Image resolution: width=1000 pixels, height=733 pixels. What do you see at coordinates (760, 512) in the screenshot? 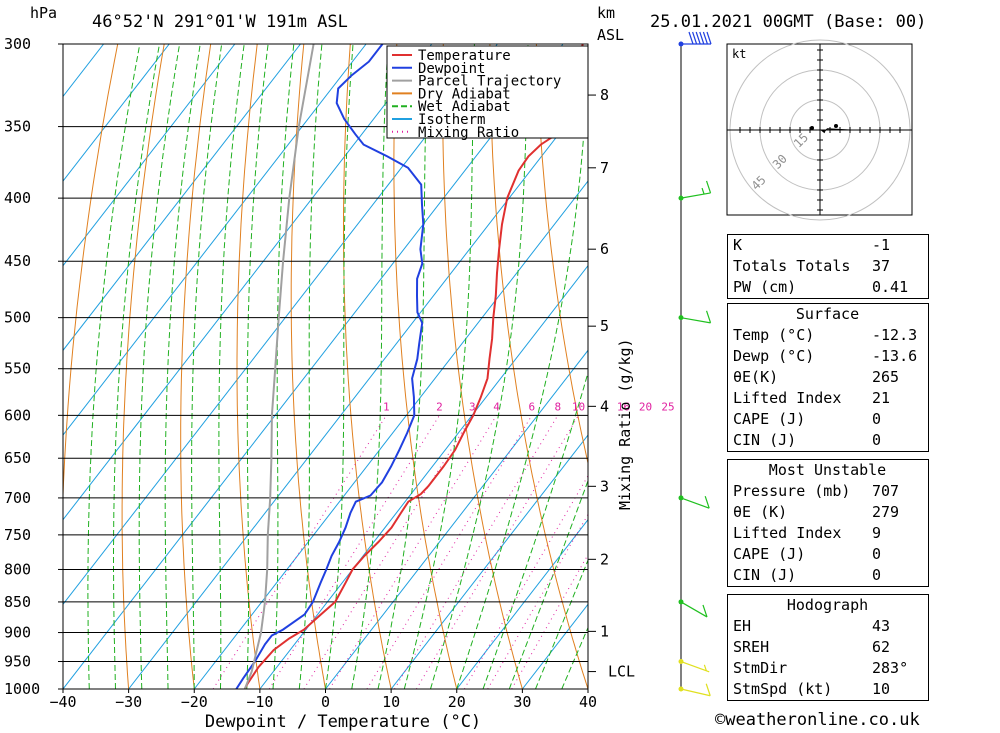
I see `most-unstable-label: θE (K)` at bounding box center [760, 512].